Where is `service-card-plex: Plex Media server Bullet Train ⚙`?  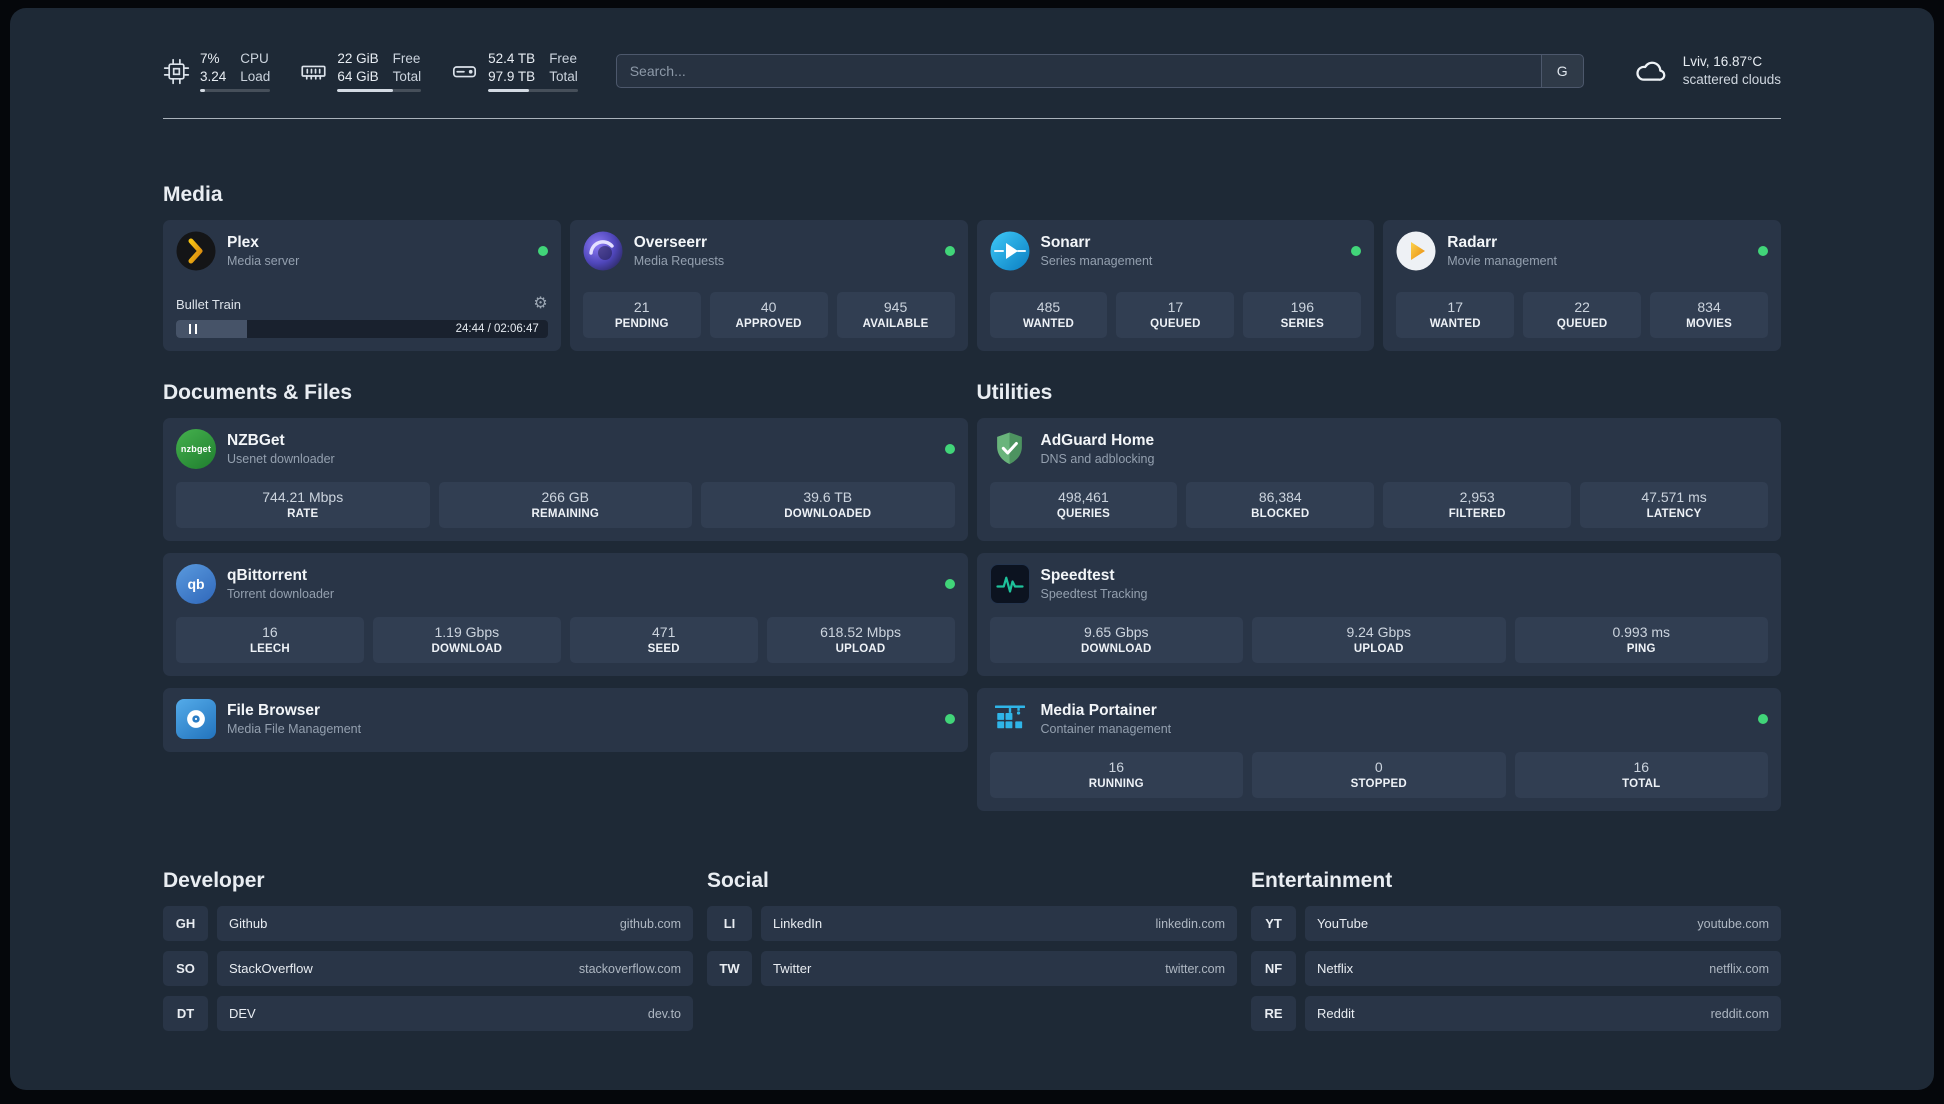
service-card-plex: Plex Media server Bullet Train ⚙ is located at coordinates (362, 286).